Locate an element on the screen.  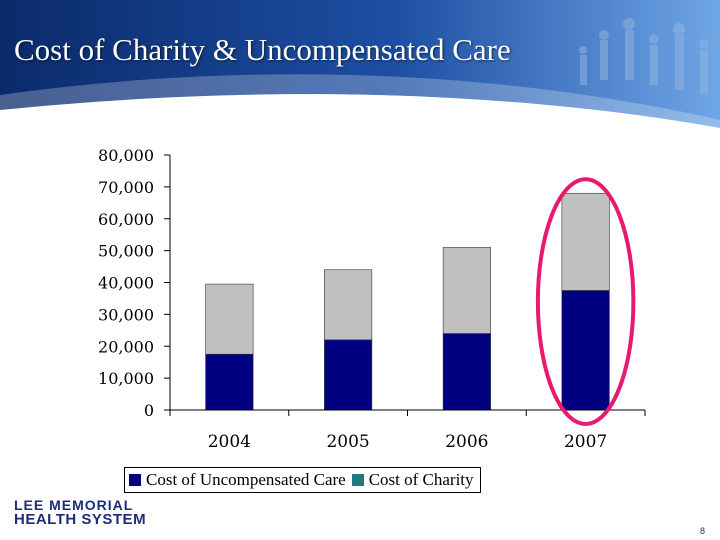
legend-swatch-charity is located at coordinates (357, 480).